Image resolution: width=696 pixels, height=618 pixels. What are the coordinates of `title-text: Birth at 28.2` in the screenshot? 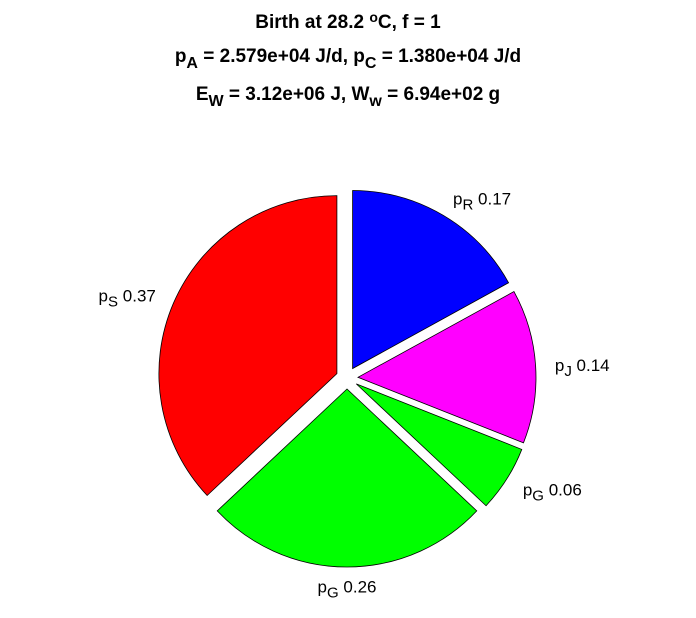 It's located at (312, 22).